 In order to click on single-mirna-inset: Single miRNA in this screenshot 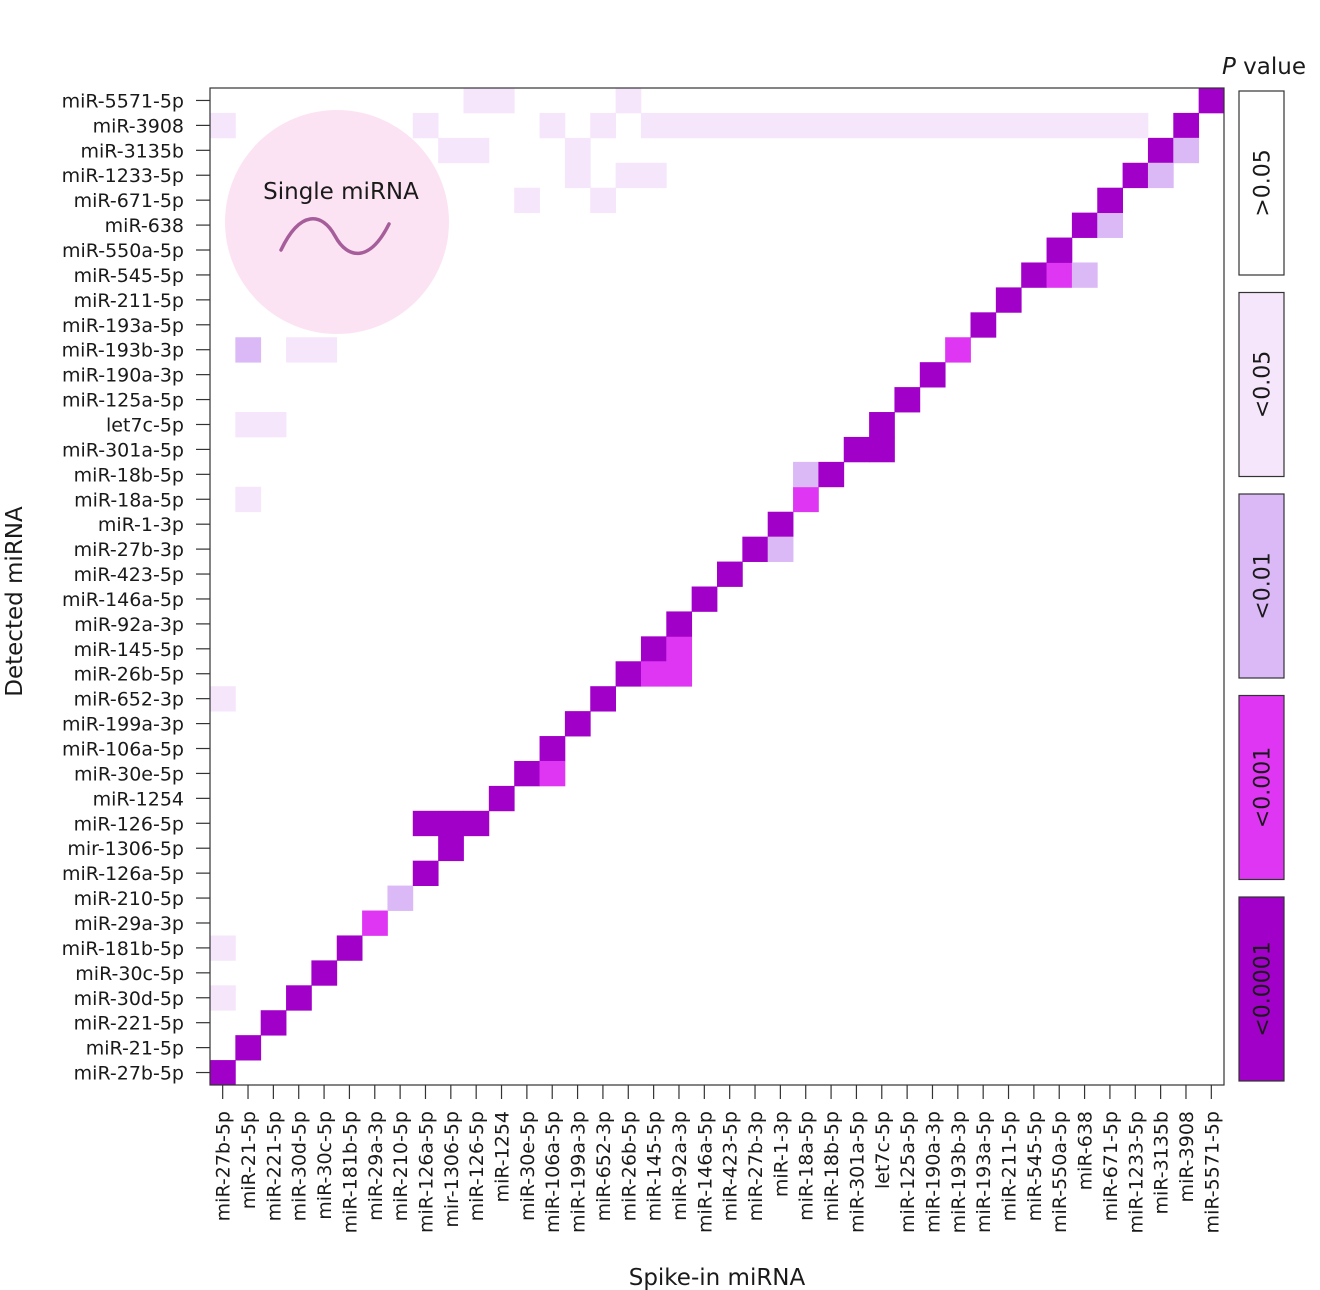, I will do `click(337, 222)`.